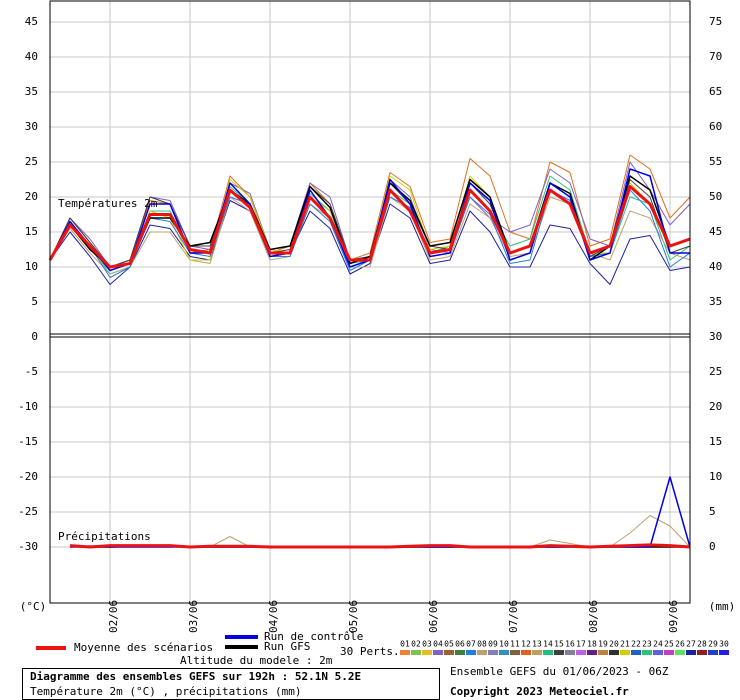  I want to click on pert-label: 02, so click(416, 644).